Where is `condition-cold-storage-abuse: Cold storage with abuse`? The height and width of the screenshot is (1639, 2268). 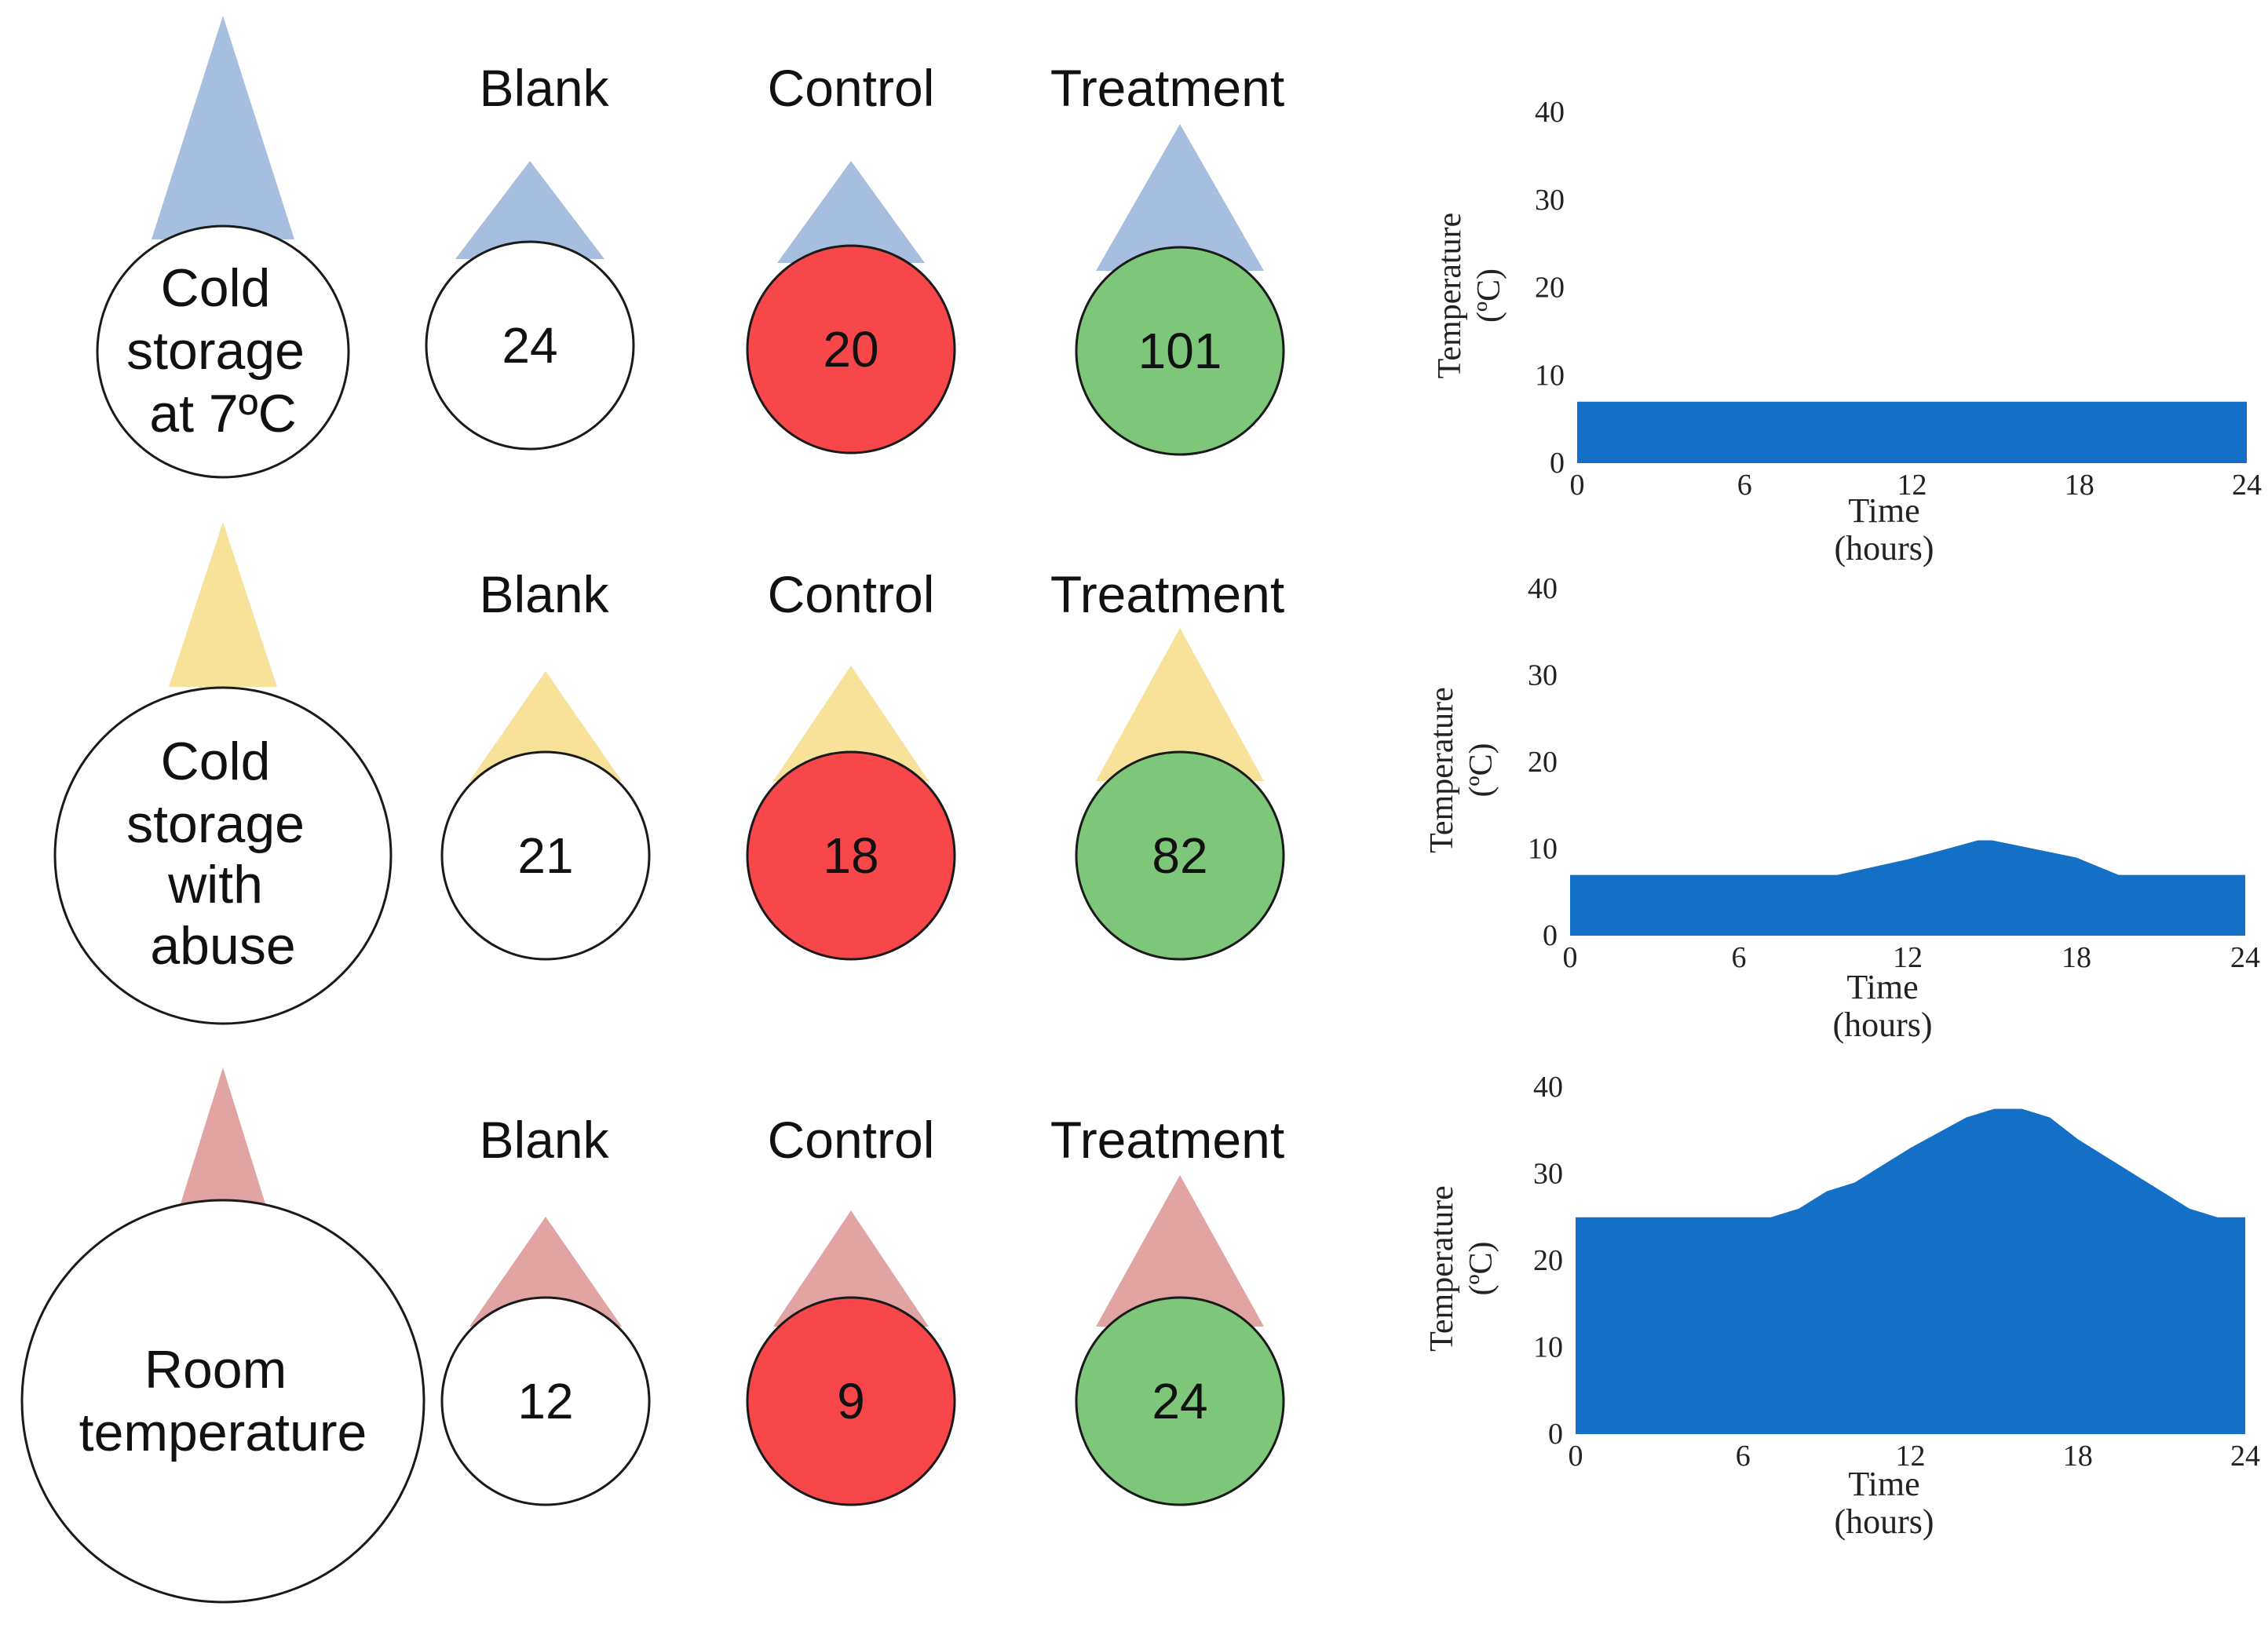 condition-cold-storage-abuse: Cold storage with abuse is located at coordinates (223, 773).